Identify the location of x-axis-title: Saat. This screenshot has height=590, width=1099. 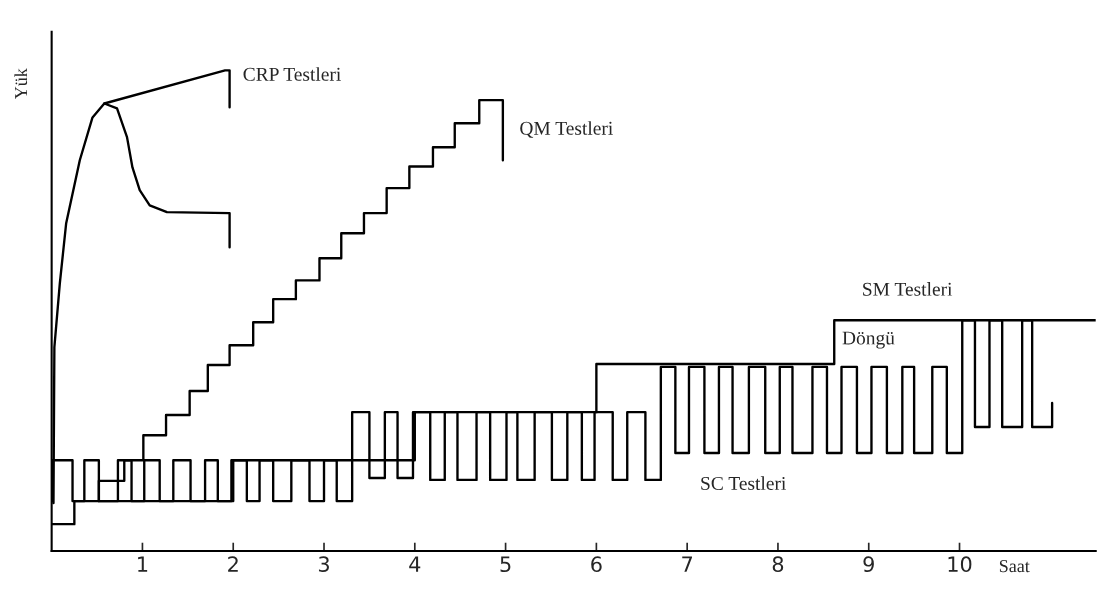
(1014, 566).